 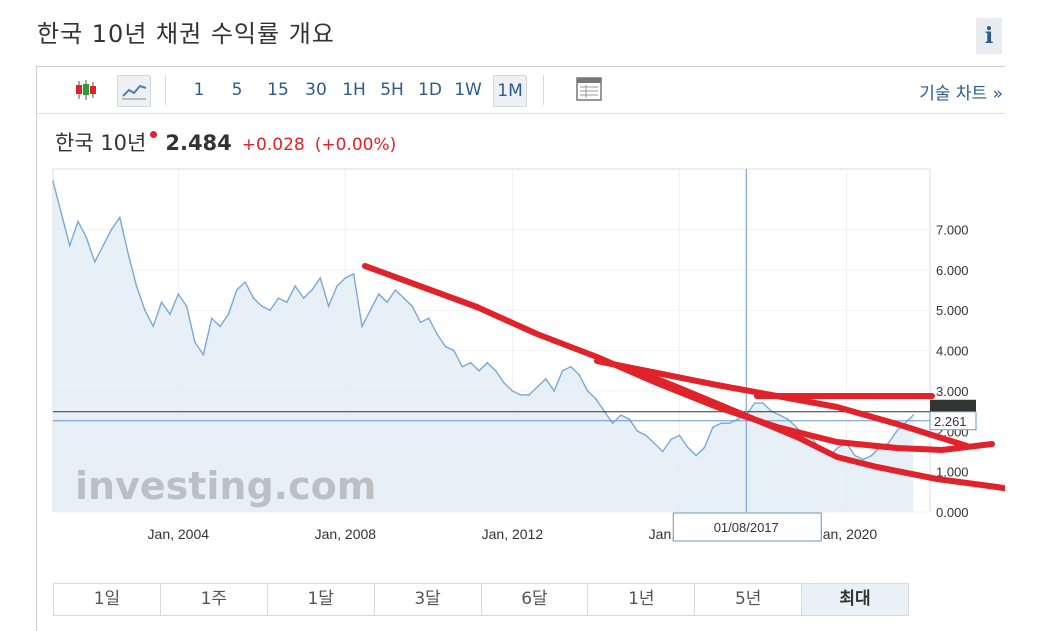 I want to click on time-range-selector: 1일 1주 1달 3달 6달 1년 5년 최대, so click(x=481, y=599).